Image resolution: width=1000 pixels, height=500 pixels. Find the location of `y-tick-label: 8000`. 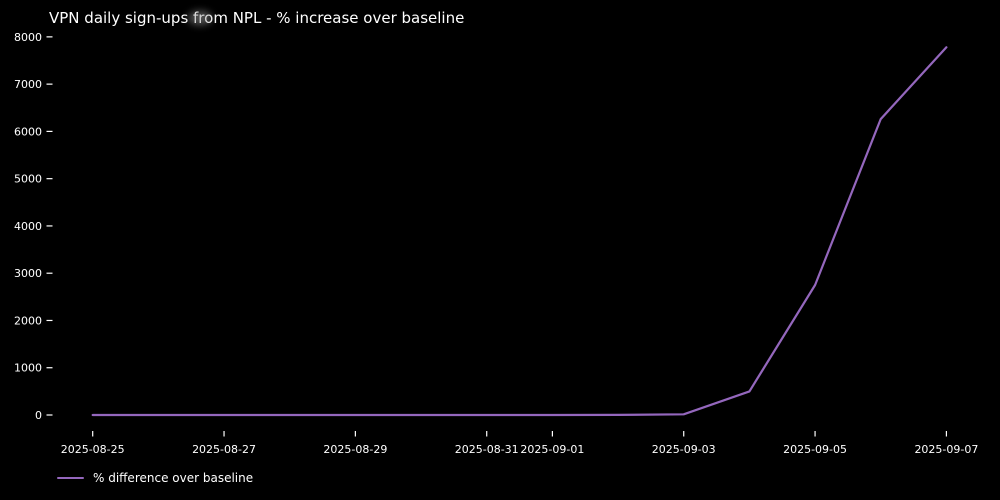

y-tick-label: 8000 is located at coordinates (28, 37).